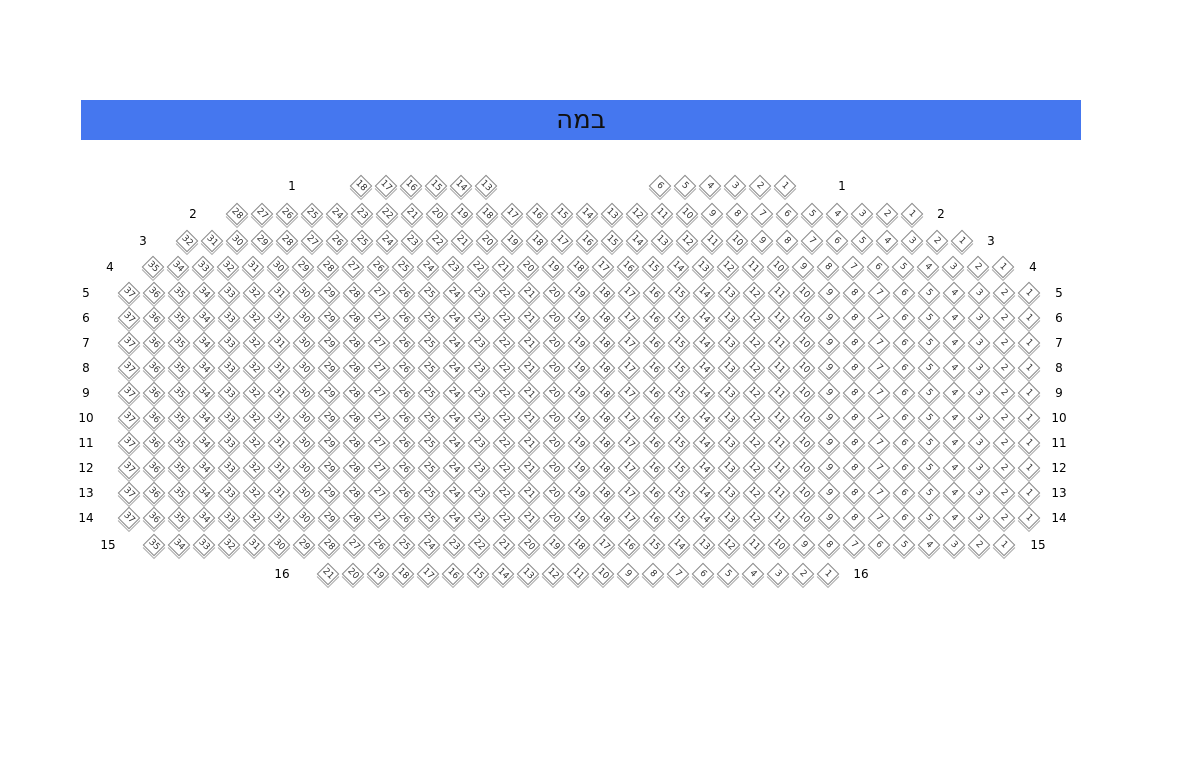 The width and height of the screenshot is (1190, 760). I want to click on seat-row-10-32: 32, so click(254, 418).